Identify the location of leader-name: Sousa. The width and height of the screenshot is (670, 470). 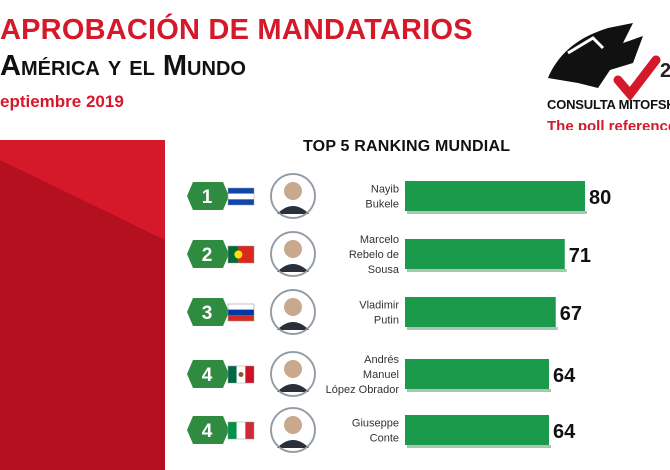
(384, 270).